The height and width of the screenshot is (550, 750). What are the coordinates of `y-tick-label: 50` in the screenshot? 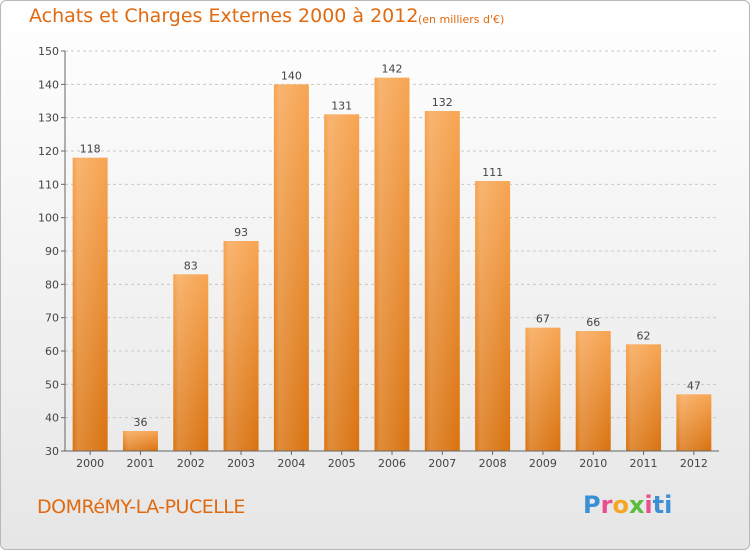 It's located at (52, 384).